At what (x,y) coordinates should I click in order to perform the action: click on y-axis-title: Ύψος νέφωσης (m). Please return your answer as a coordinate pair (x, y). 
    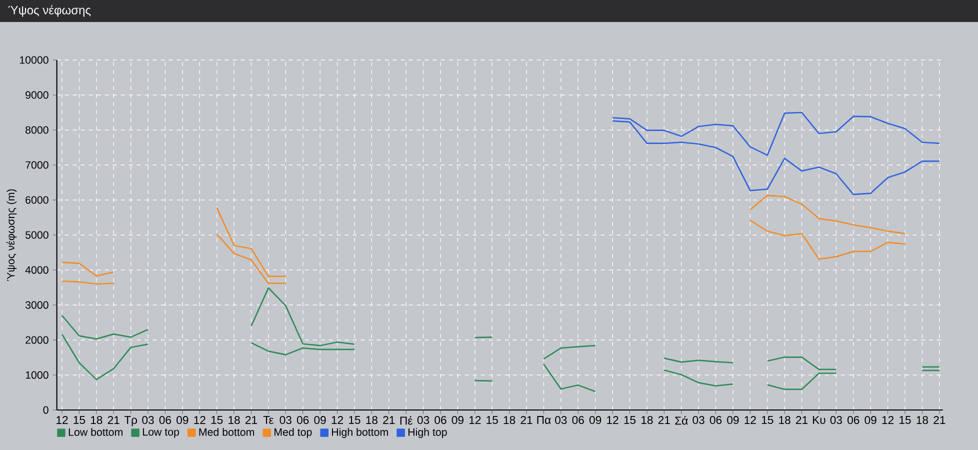
    Looking at the image, I should click on (11, 235).